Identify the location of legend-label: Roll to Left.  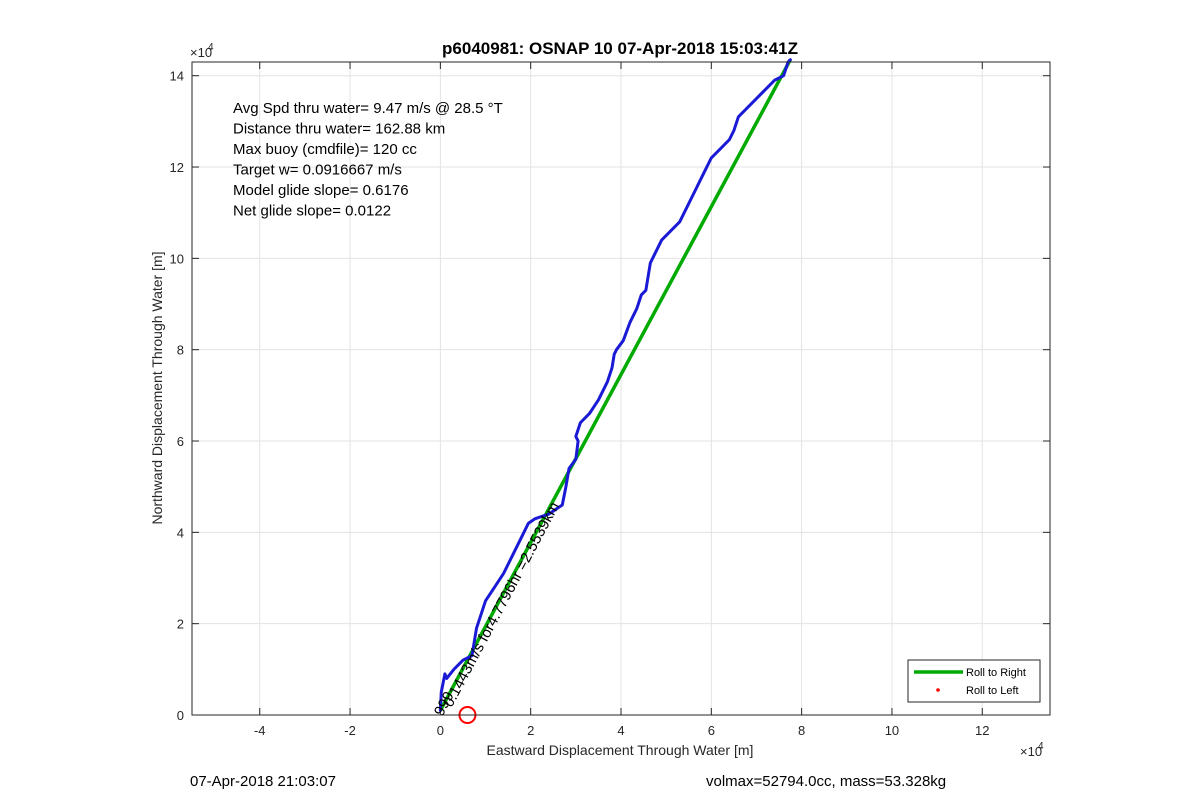
(992, 691).